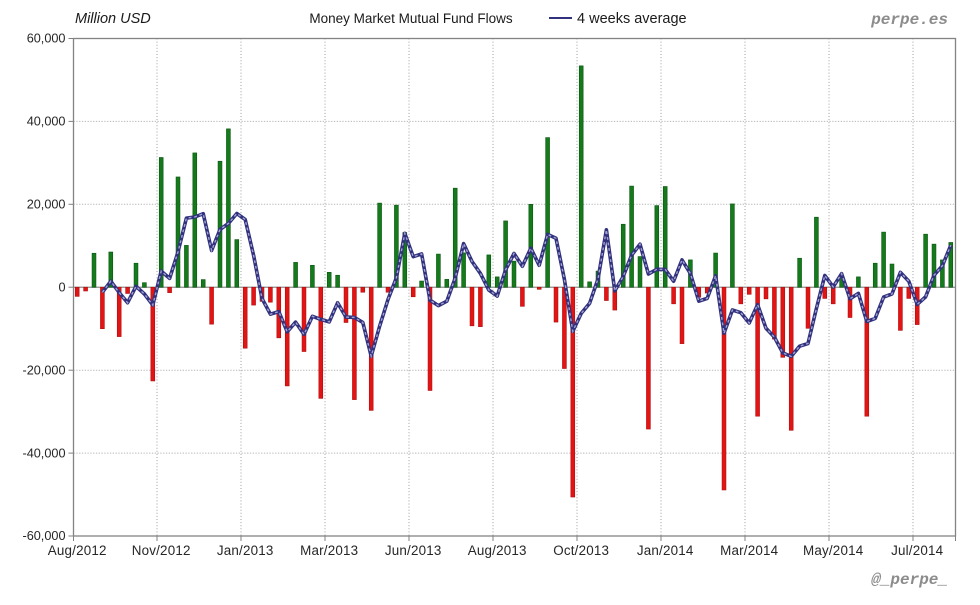 Image resolution: width=980 pixels, height=605 pixels. What do you see at coordinates (161, 550) in the screenshot?
I see `svg-text: Nov/2012` at bounding box center [161, 550].